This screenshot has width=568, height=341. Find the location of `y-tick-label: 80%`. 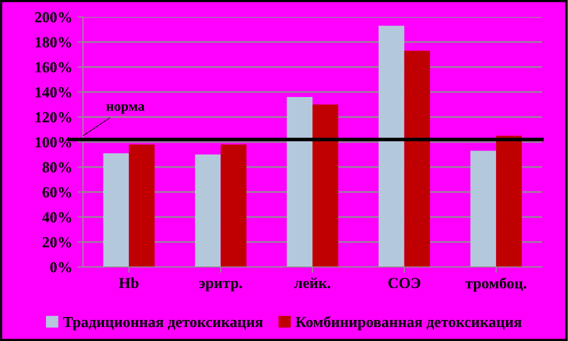

y-tick-label: 80% is located at coordinates (57, 167).